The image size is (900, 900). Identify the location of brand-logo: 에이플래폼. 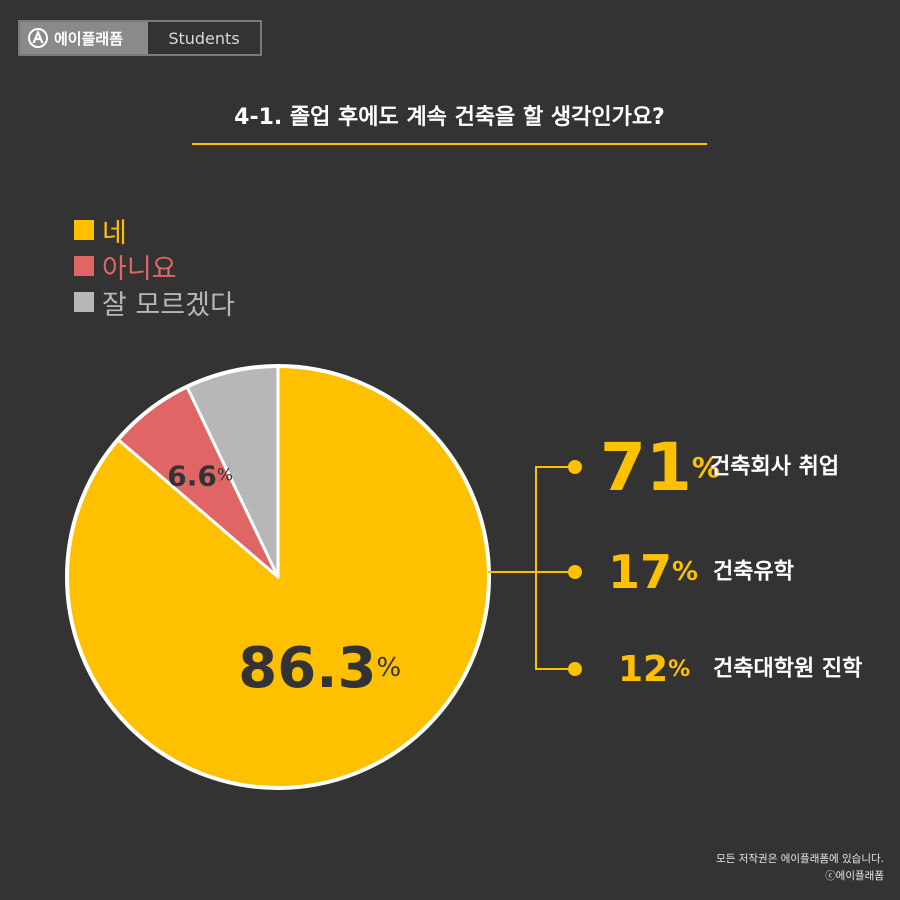
(84, 38).